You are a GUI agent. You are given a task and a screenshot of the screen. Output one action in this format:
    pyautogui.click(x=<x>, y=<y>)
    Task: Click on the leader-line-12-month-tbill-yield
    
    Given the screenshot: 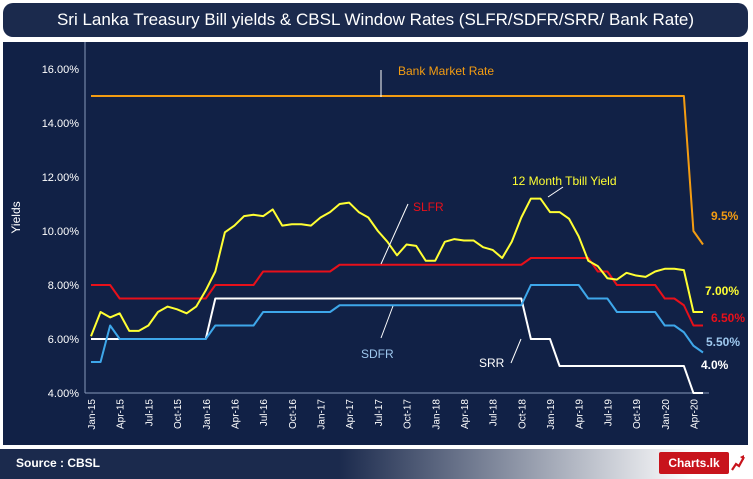 What is the action you would take?
    pyautogui.click(x=555, y=192)
    